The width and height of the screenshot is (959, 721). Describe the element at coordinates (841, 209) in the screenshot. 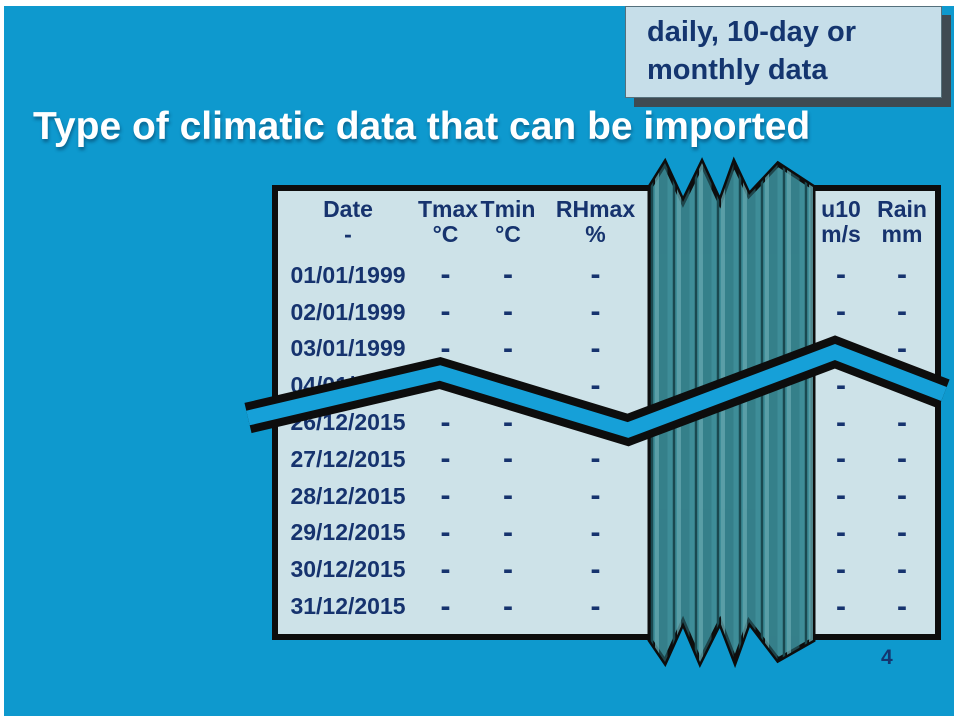

I see `column-name: u10` at that location.